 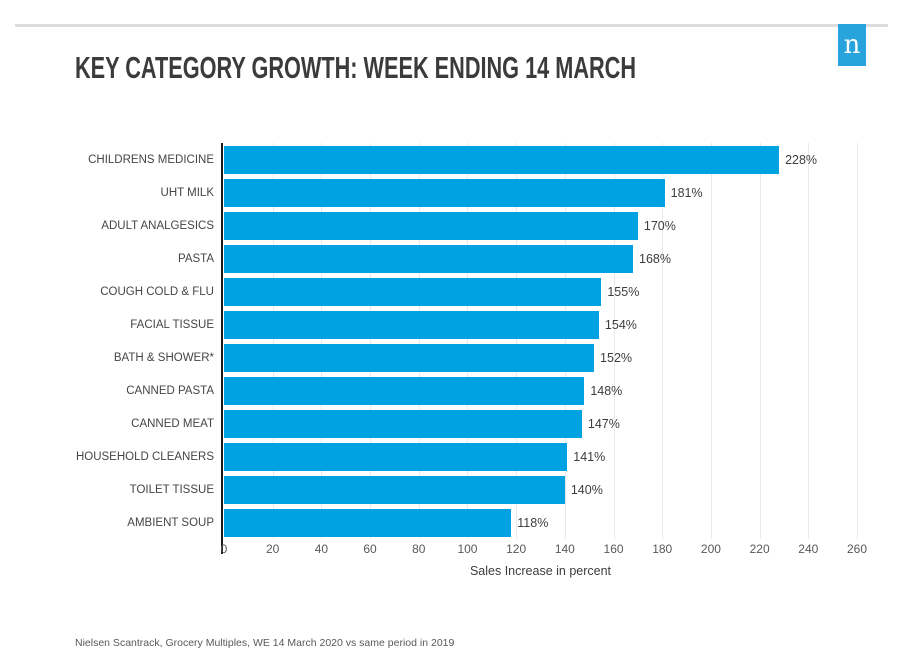 I want to click on bar-row: CHILDRENS MEDICINE 228%, so click(x=428, y=159).